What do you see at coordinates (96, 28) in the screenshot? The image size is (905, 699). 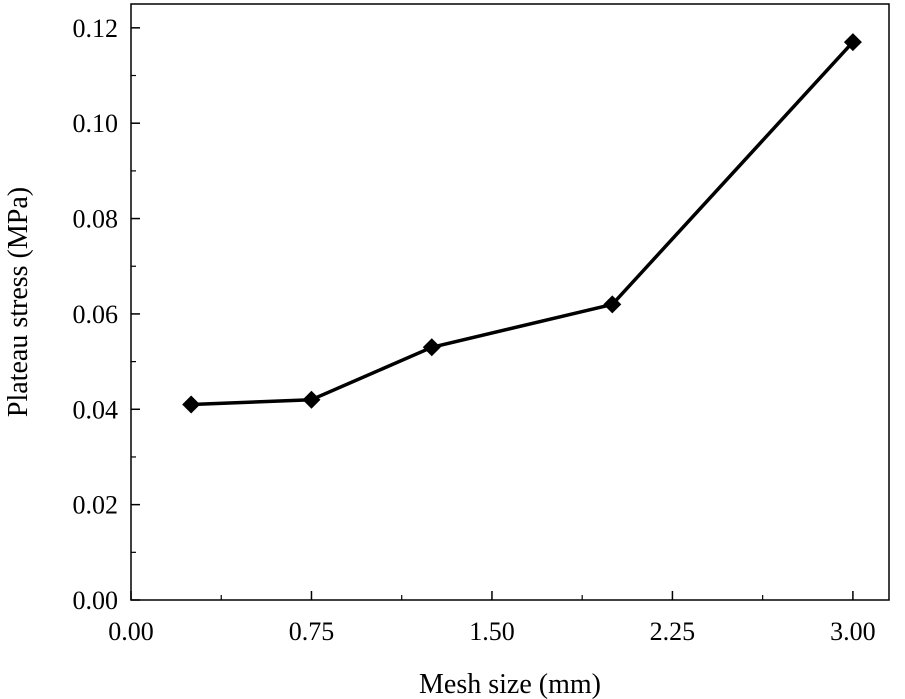 I see `y-tick-label: 0.12` at bounding box center [96, 28].